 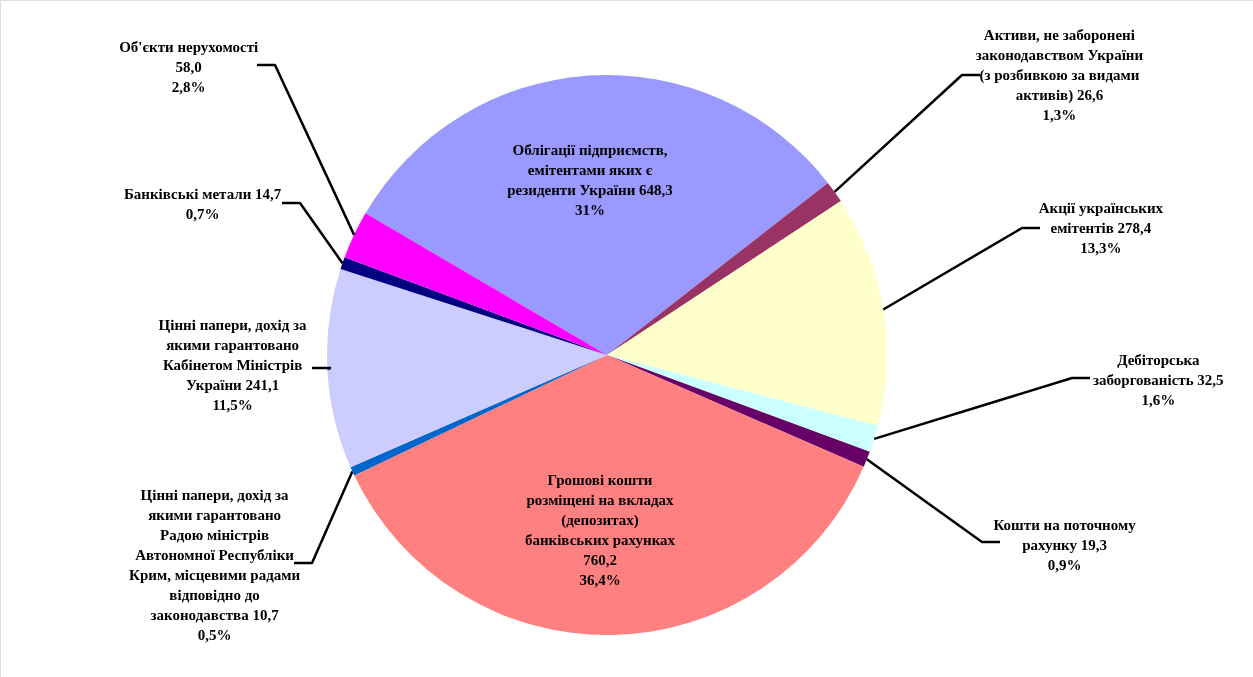 What do you see at coordinates (215, 565) in the screenshot?
I see `slice-label: Цінні папери, дохід за якими гарантовано Радою міністрів Автономної Республіки Крим, місцевими радами відповідно до законодавства 10,7 0,5%` at bounding box center [215, 565].